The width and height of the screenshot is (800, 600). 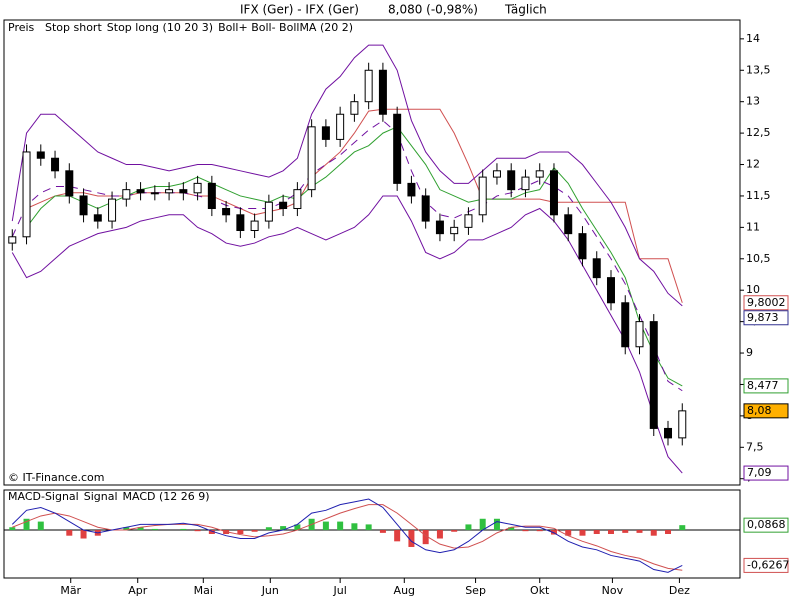 I want to click on y-tick-label: 14, so click(x=753, y=38).